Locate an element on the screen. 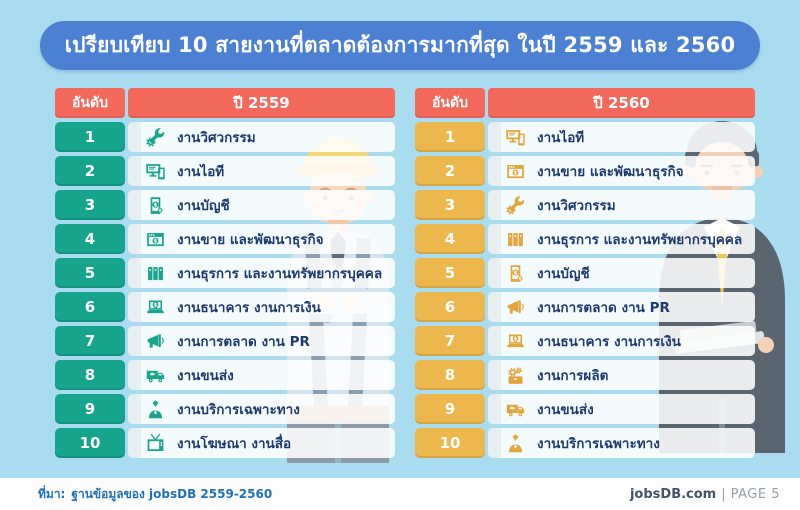  table-row: 6 งานการตลาด งาน PR is located at coordinates (585, 307).